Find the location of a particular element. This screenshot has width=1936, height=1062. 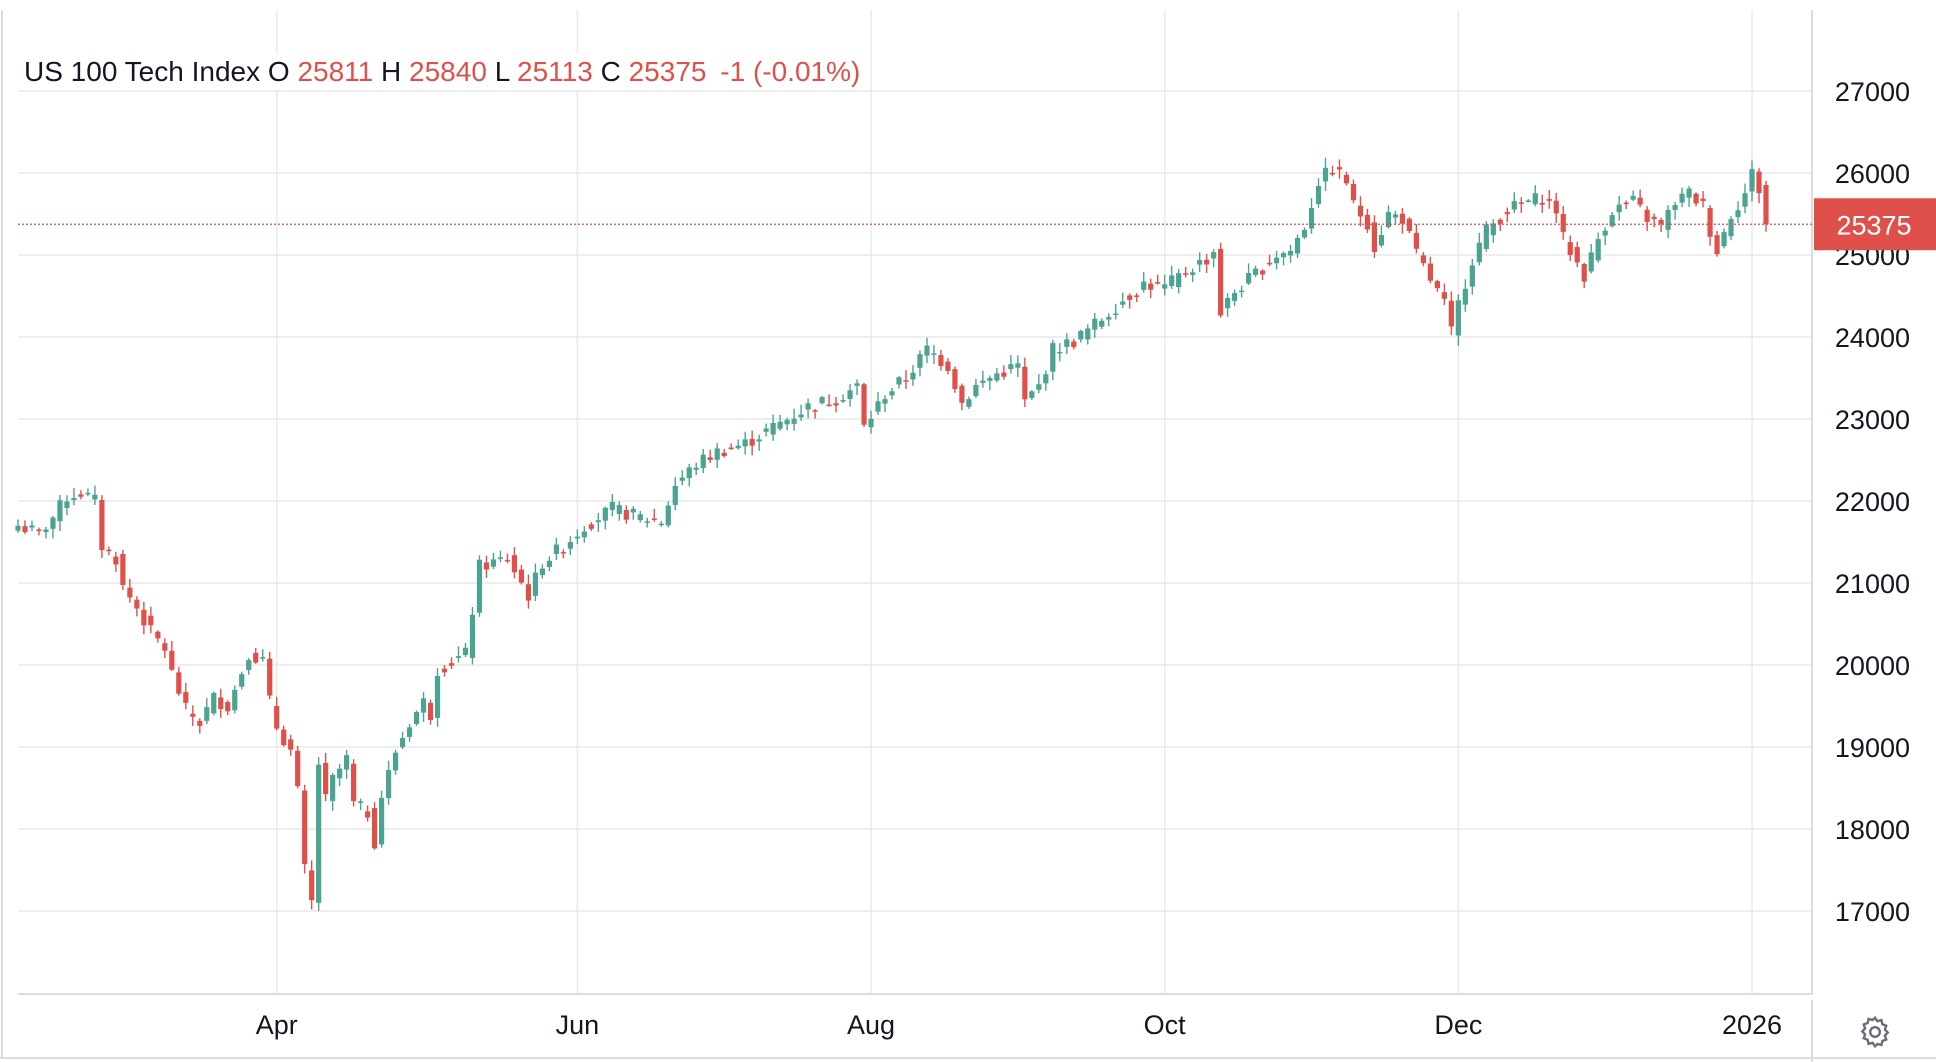

time-axis: Apr Jun Aug Oct Dec 2026 is located at coordinates (1019, 1025).